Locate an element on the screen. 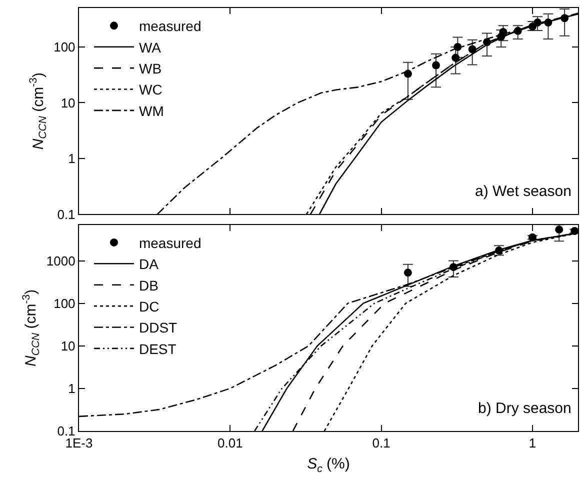 The width and height of the screenshot is (586, 493). annotation: a) Wet season is located at coordinates (523, 191).